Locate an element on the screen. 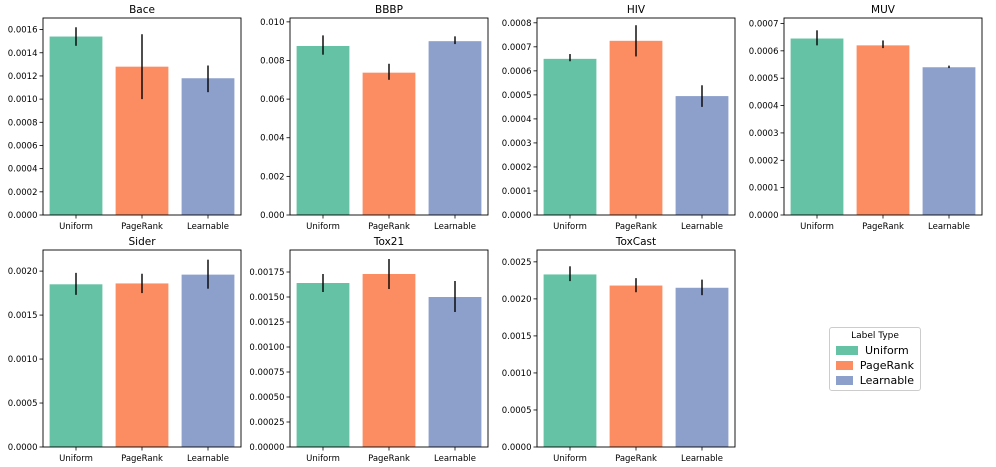 The width and height of the screenshot is (996, 467). y-tick-label-bace-0-0006: 0.0006 is located at coordinates (23, 146).